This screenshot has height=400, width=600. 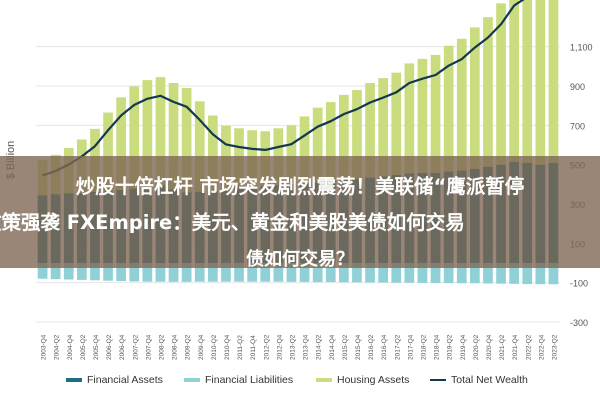 What do you see at coordinates (83, 347) in the screenshot?
I see `x-tick-label: 2005-Q2` at bounding box center [83, 347].